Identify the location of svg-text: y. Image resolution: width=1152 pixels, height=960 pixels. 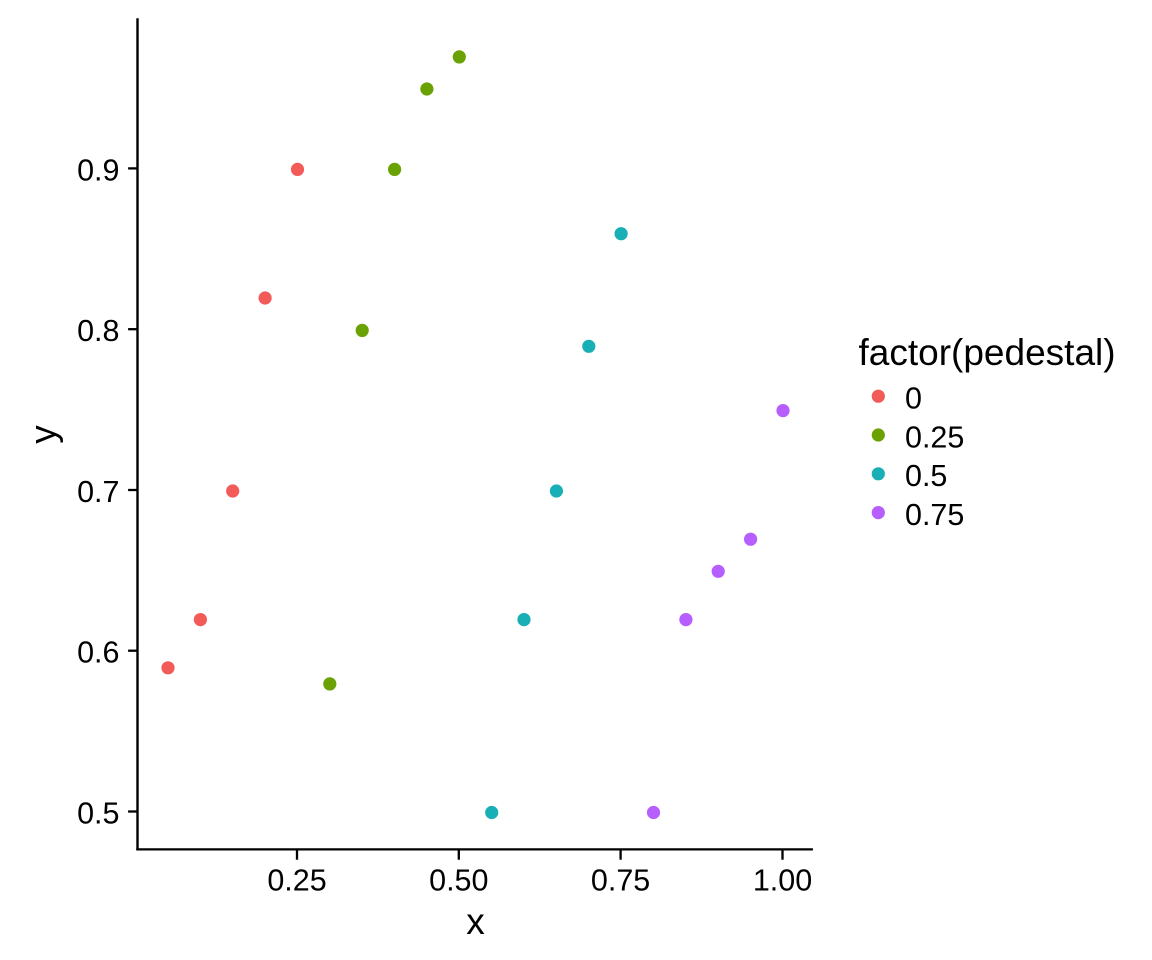
(43, 434).